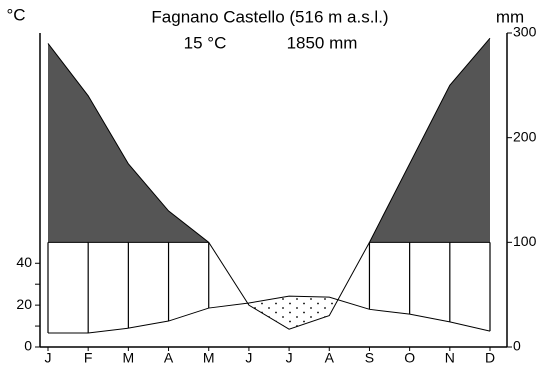 This screenshot has height=373, width=548. I want to click on annual-precipitation: 1850 mm, so click(322, 42).